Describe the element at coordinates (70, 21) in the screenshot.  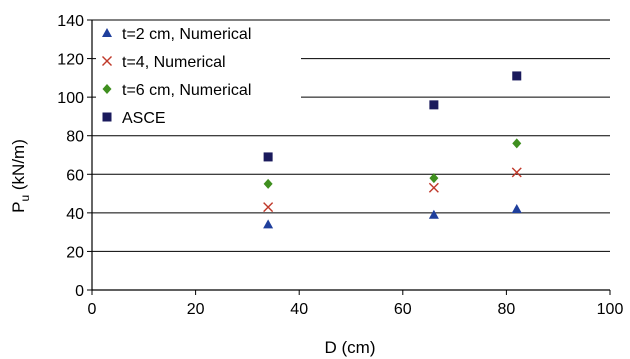
I see `y-tick-label-140: 140` at that location.